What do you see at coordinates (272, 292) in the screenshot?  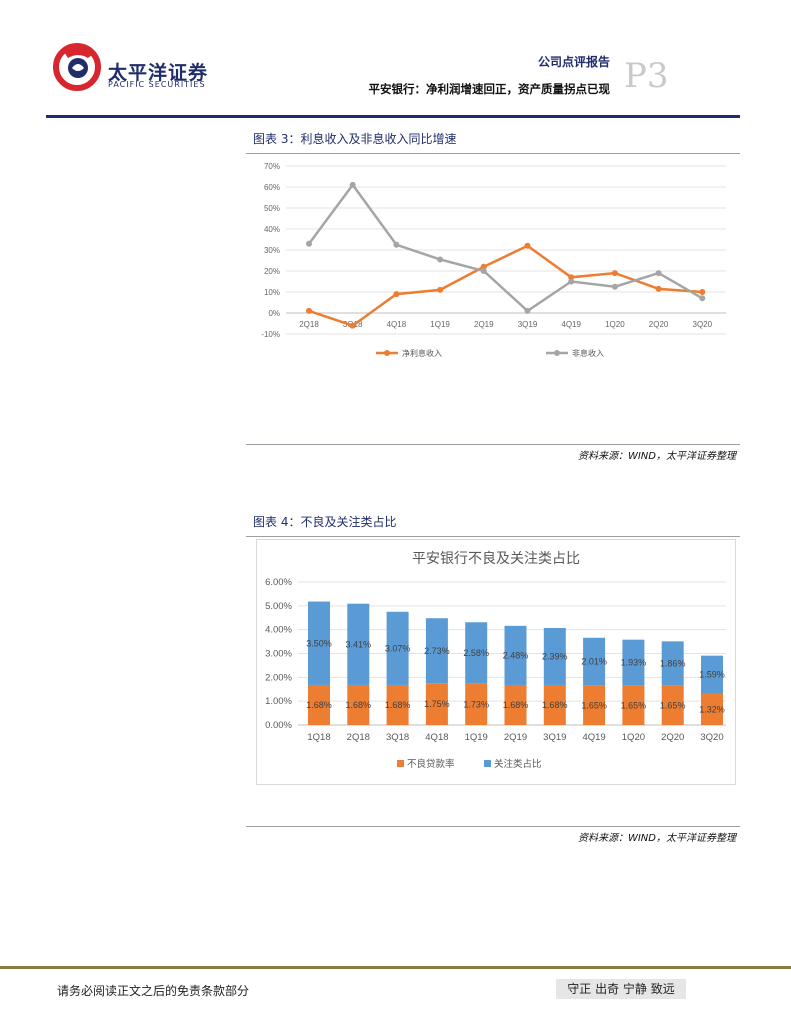 I see `y-tick-label: 10%` at bounding box center [272, 292].